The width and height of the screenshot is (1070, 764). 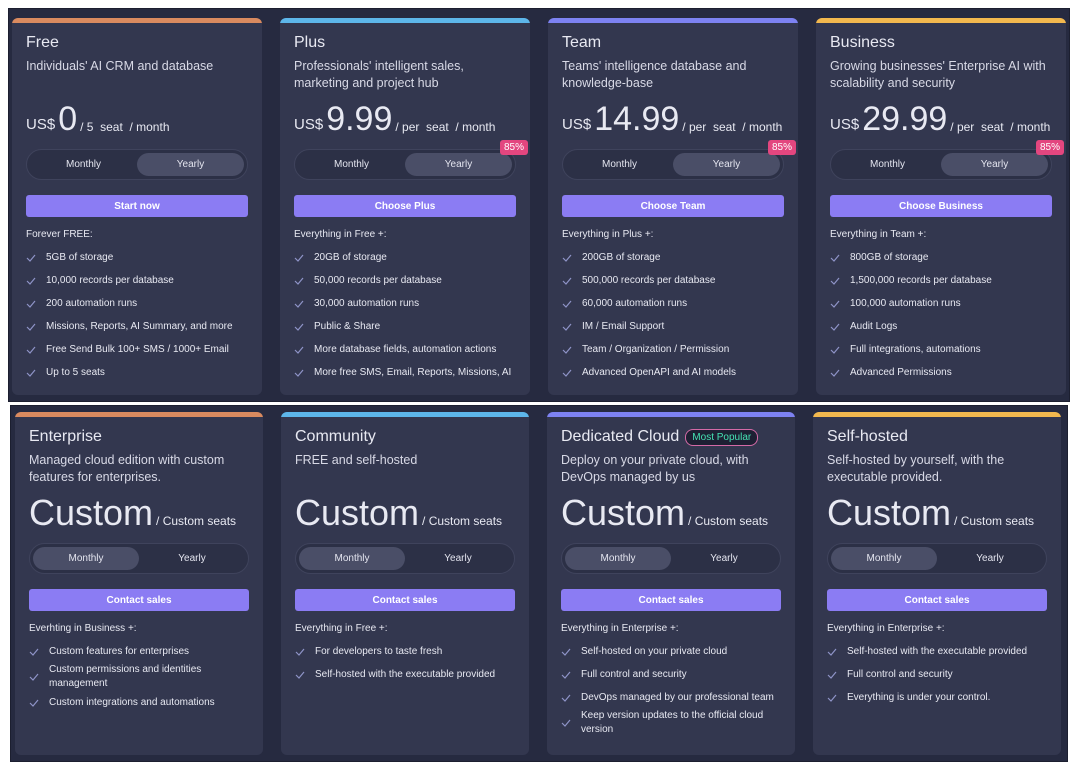 I want to click on feature-text: 20GB of storage, so click(x=350, y=257).